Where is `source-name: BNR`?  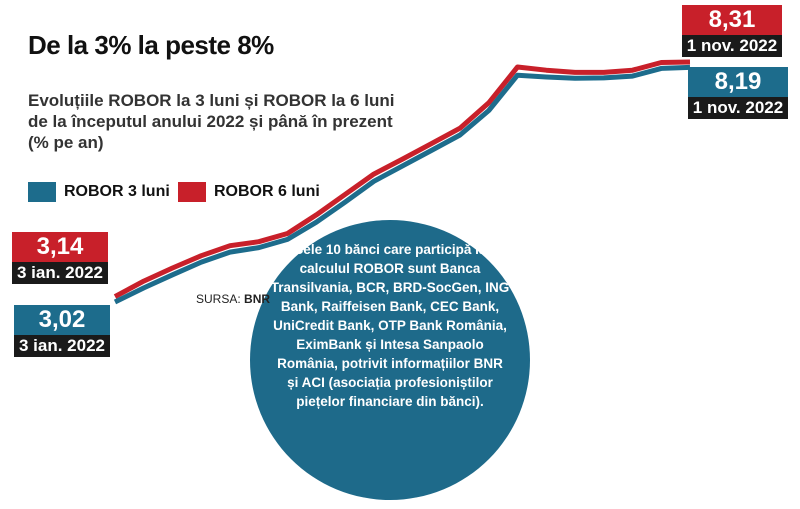 source-name: BNR is located at coordinates (257, 299).